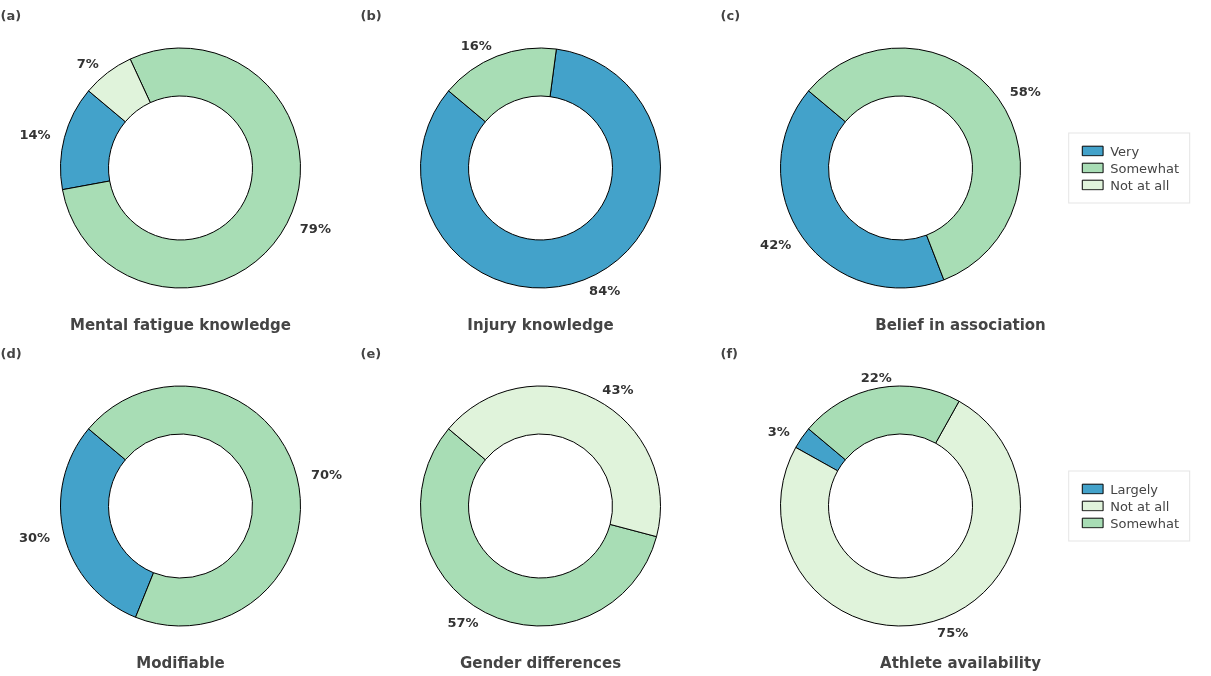 This screenshot has width=1211, height=676. What do you see at coordinates (618, 390) in the screenshot?
I see `data-label: 43%` at bounding box center [618, 390].